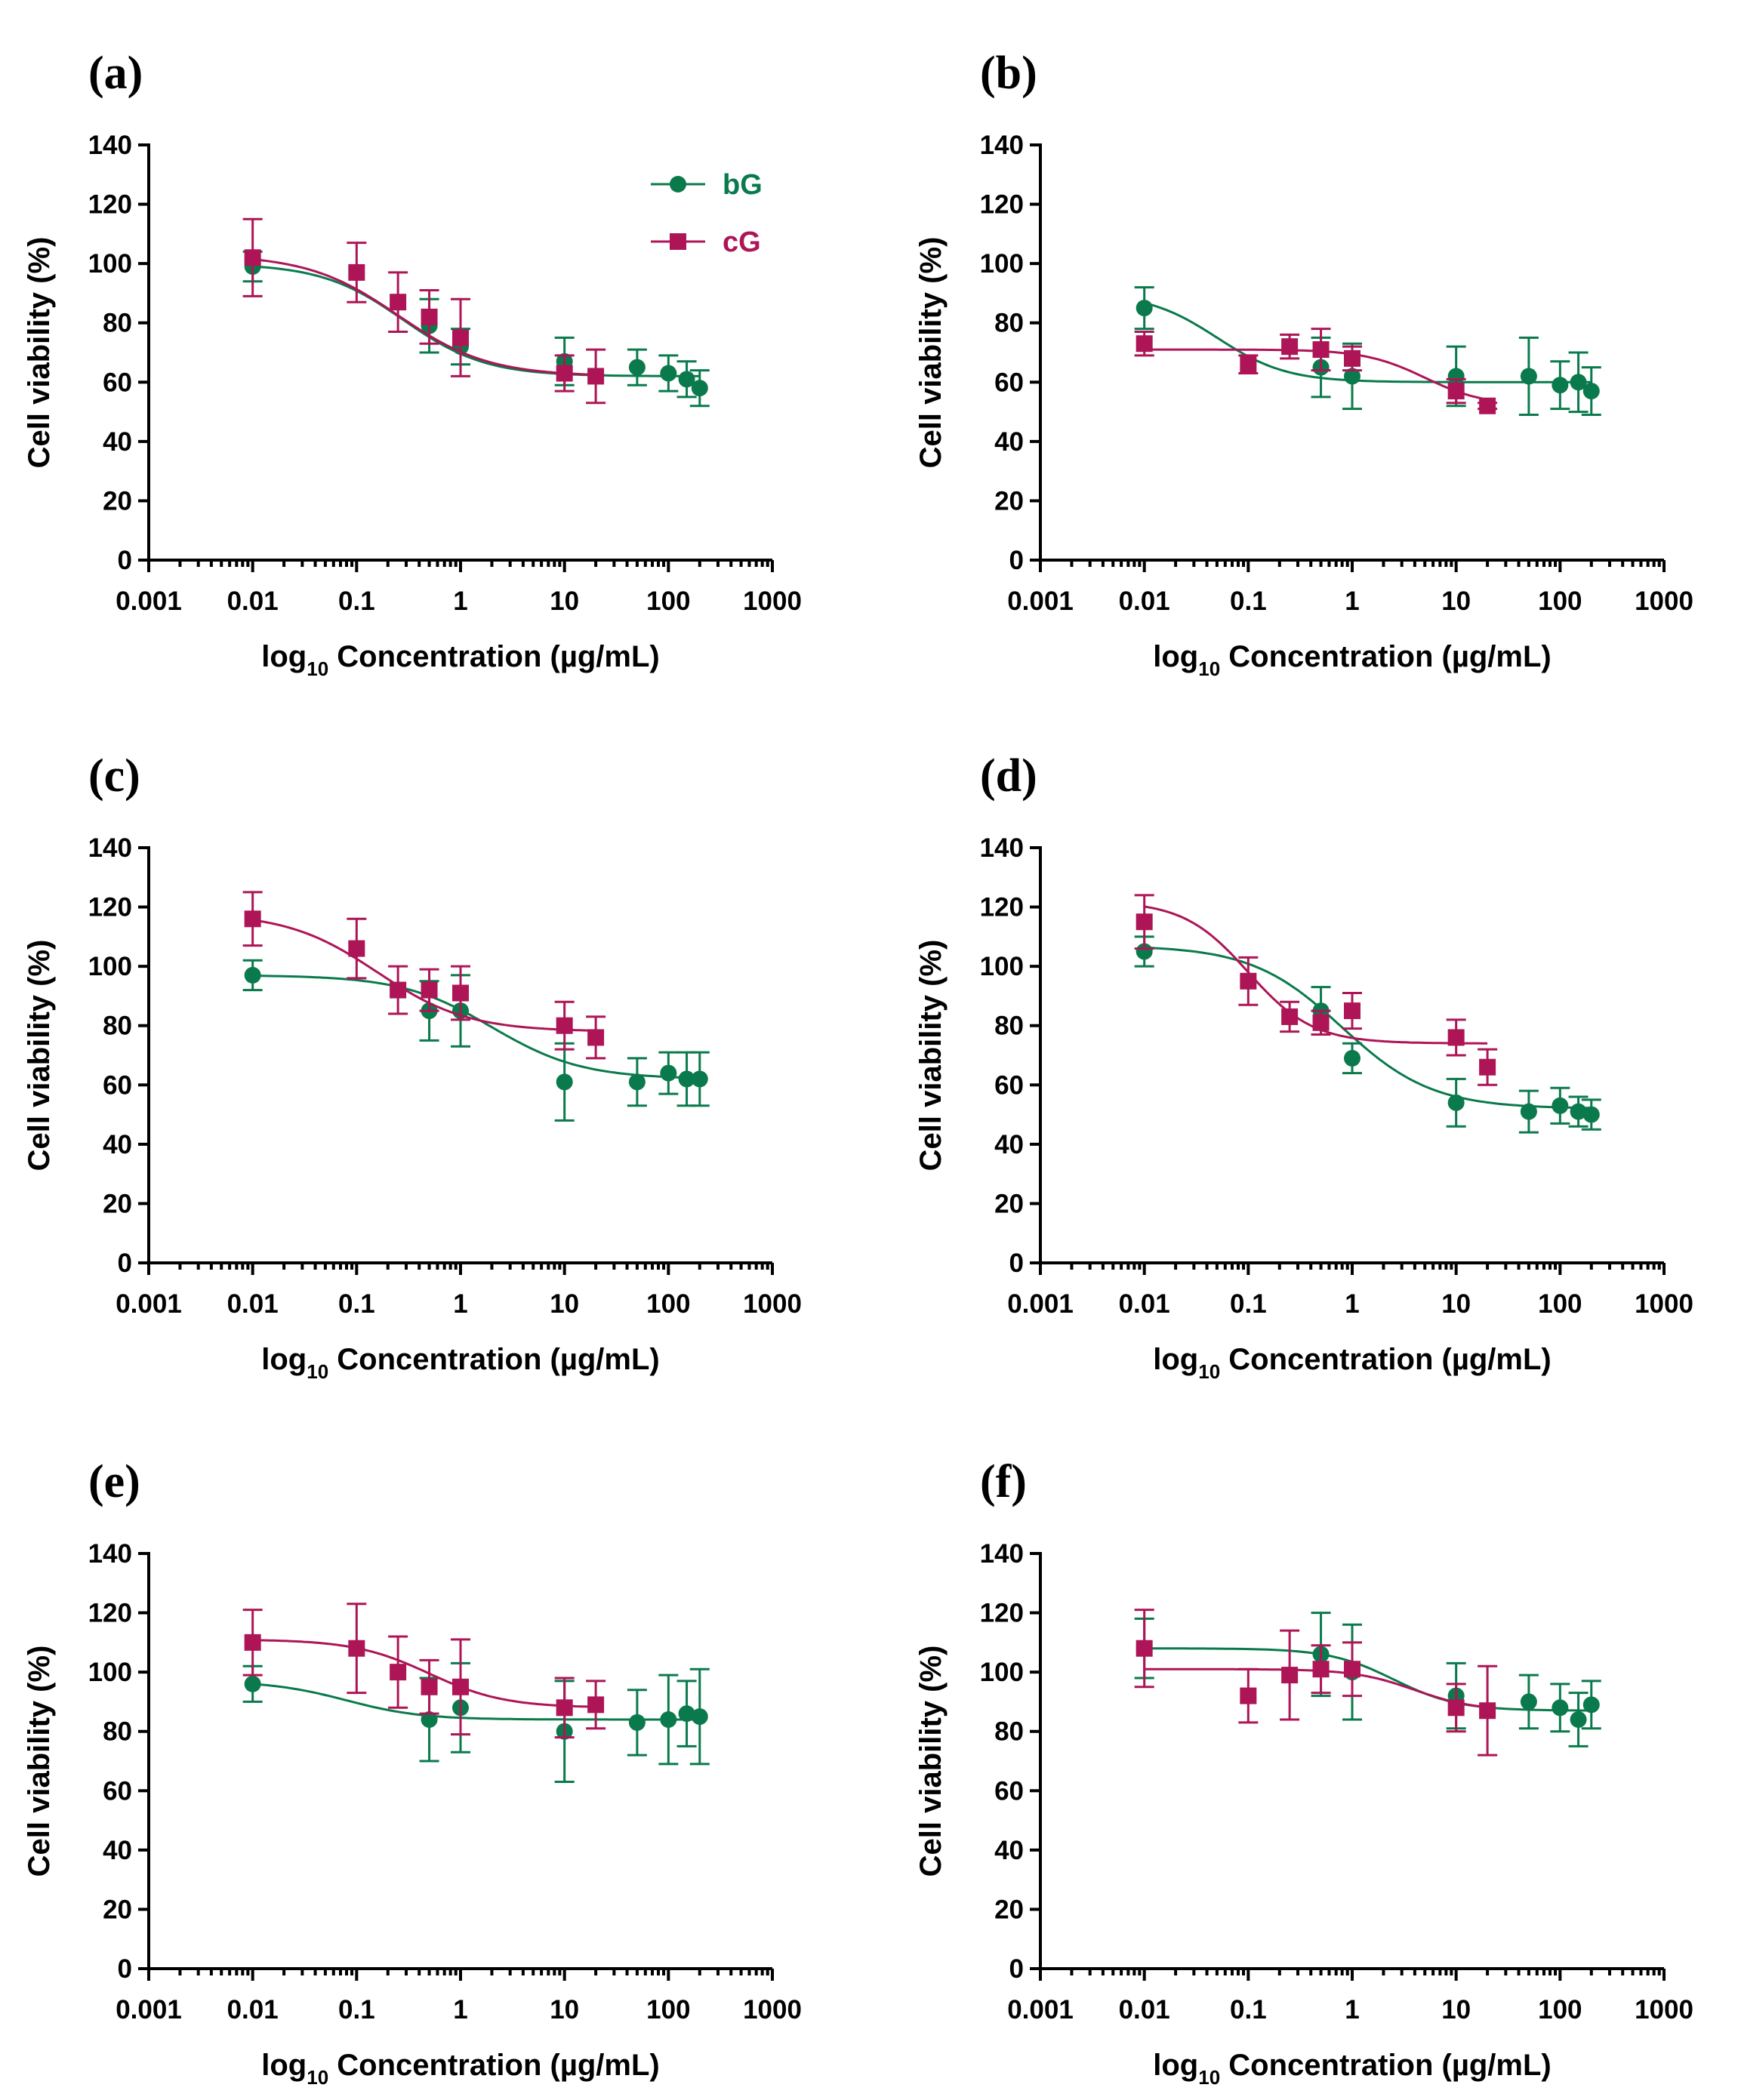 The image size is (1738, 2100). I want to click on panel-label: (e), so click(114, 1481).